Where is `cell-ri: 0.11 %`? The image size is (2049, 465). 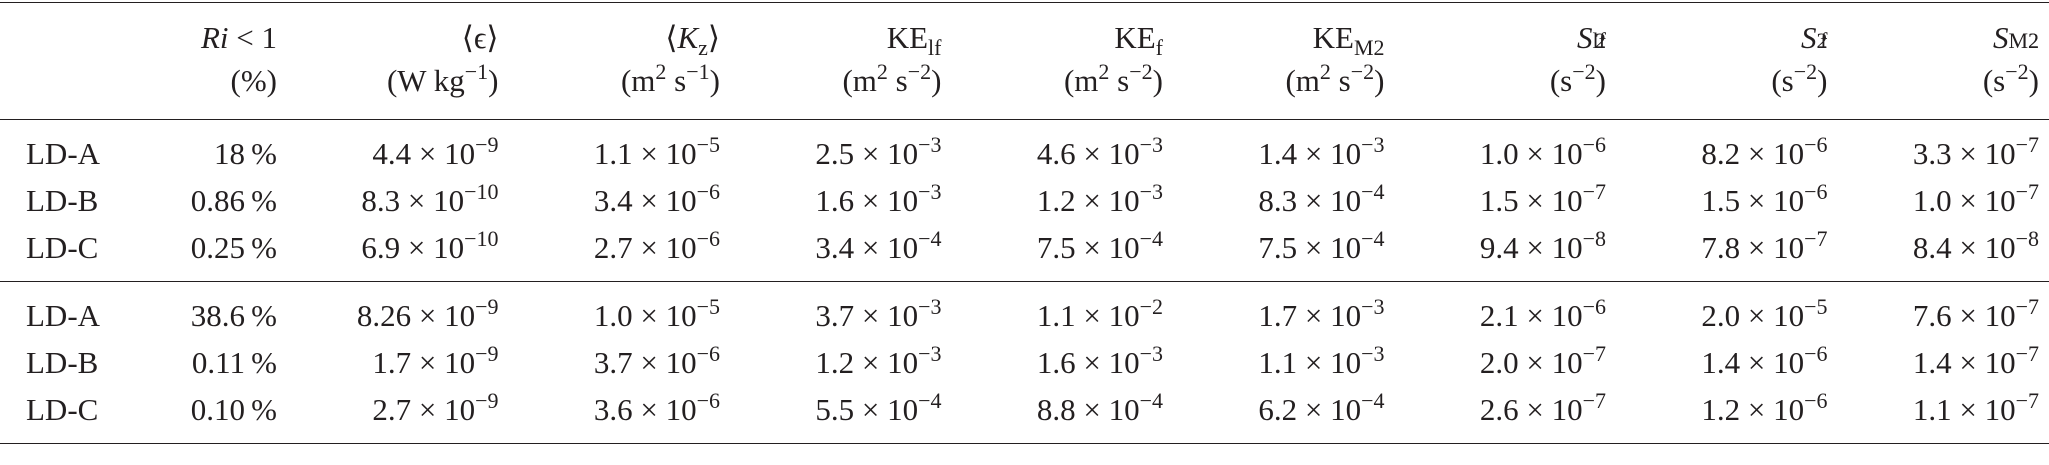 cell-ri: 0.11 % is located at coordinates (234, 362).